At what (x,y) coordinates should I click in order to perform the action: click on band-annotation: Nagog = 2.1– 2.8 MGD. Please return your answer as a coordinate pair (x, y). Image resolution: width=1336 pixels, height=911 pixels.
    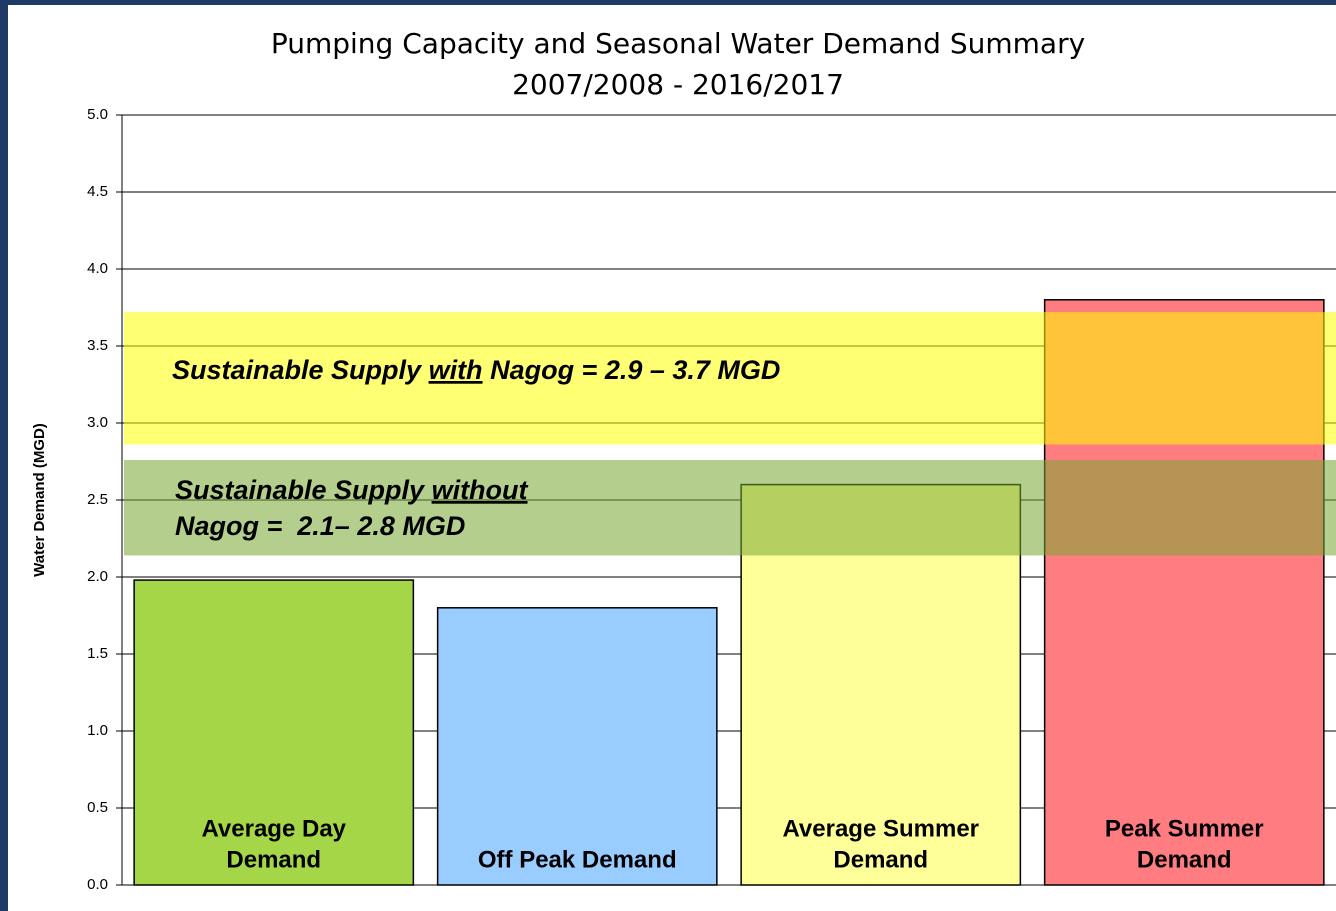
    Looking at the image, I should click on (320, 526).